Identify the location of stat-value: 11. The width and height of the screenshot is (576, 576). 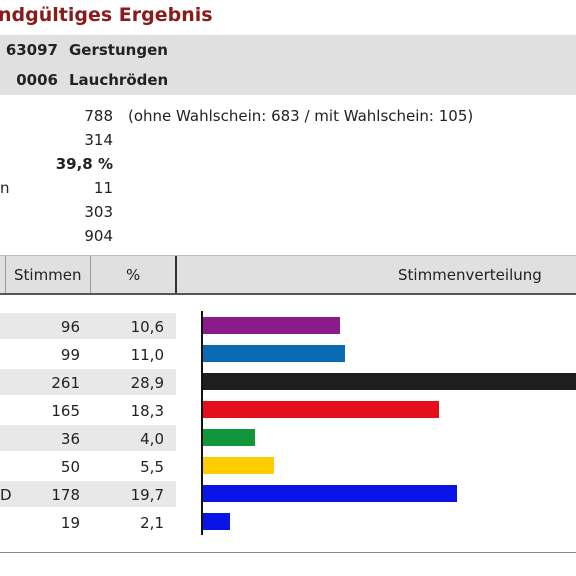
(103, 188).